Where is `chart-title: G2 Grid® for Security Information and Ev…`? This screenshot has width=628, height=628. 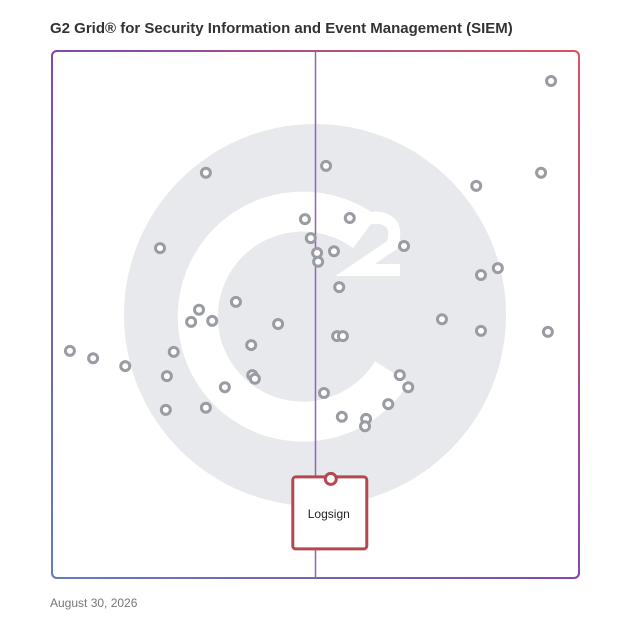 chart-title: G2 Grid® for Security Information and Ev… is located at coordinates (281, 28).